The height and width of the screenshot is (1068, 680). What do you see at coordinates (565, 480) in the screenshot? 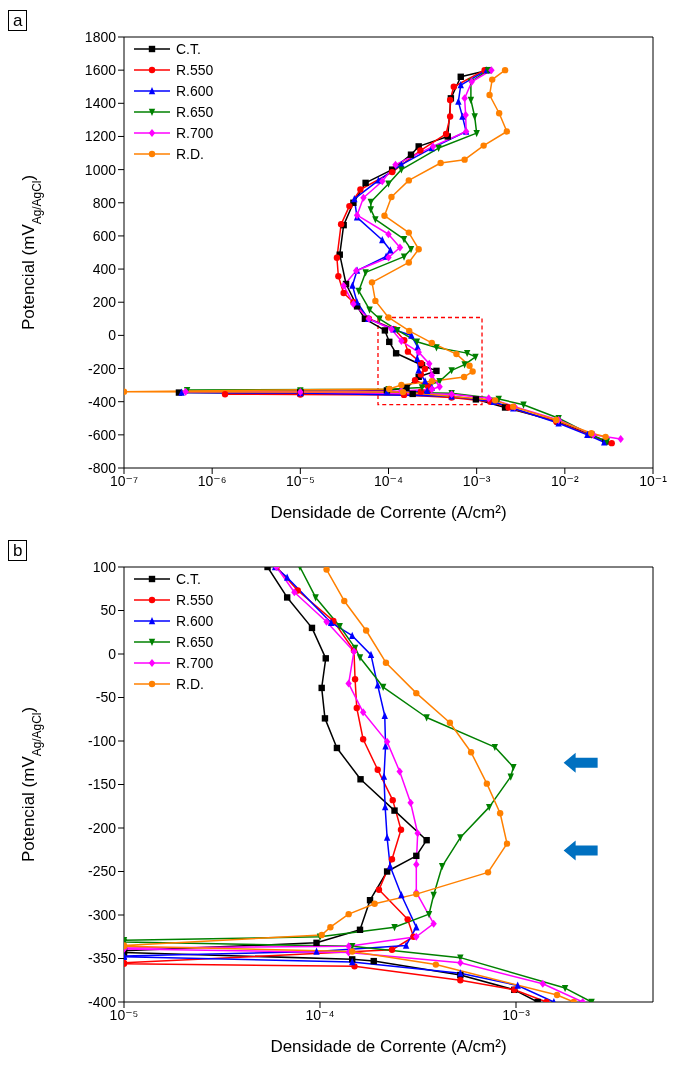
I see `x-tick-label: 10⁻²` at bounding box center [565, 480].